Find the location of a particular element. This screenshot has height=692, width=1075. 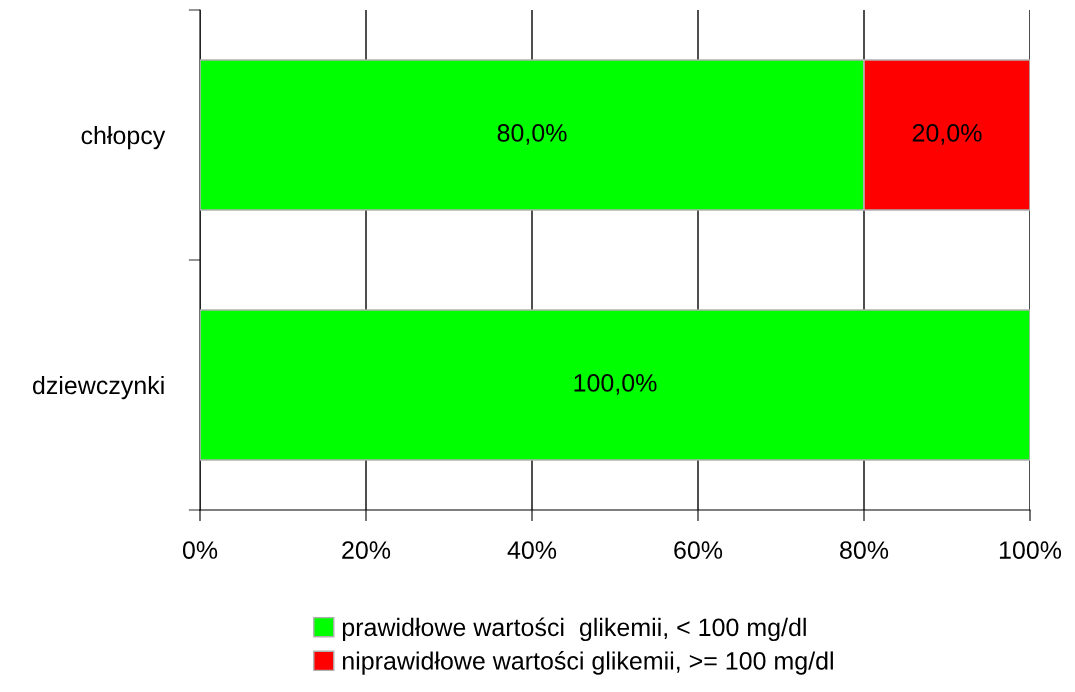

data-label: 100,0% is located at coordinates (615, 384).